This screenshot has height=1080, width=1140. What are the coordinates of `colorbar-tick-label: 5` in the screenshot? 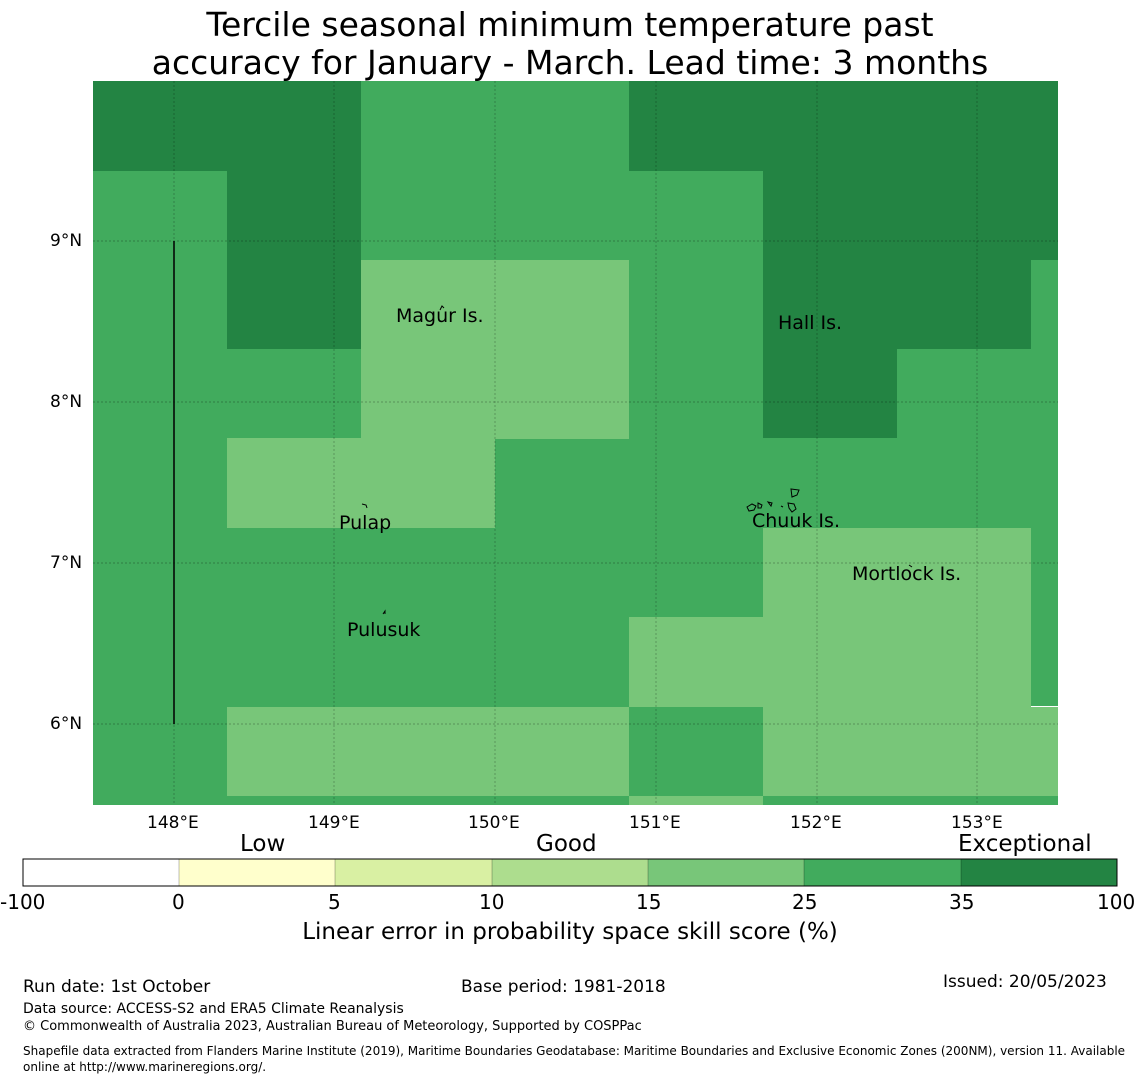 It's located at (334, 902).